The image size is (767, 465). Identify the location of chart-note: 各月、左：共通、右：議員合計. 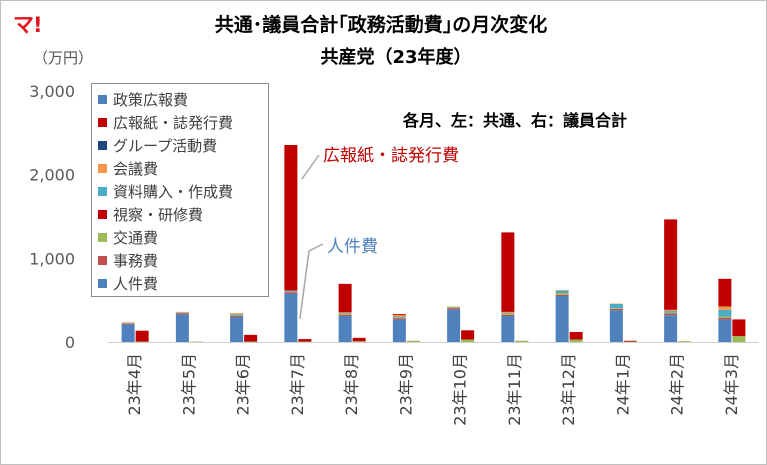
(515, 120).